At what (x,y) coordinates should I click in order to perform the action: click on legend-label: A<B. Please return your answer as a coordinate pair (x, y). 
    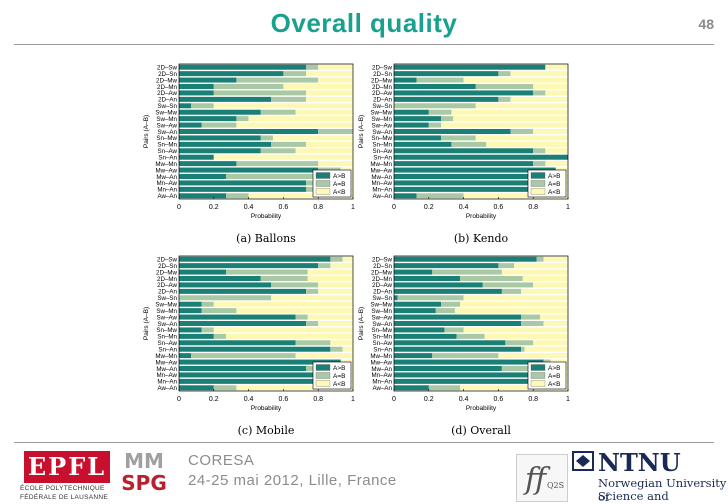
    Looking at the image, I should click on (339, 384).